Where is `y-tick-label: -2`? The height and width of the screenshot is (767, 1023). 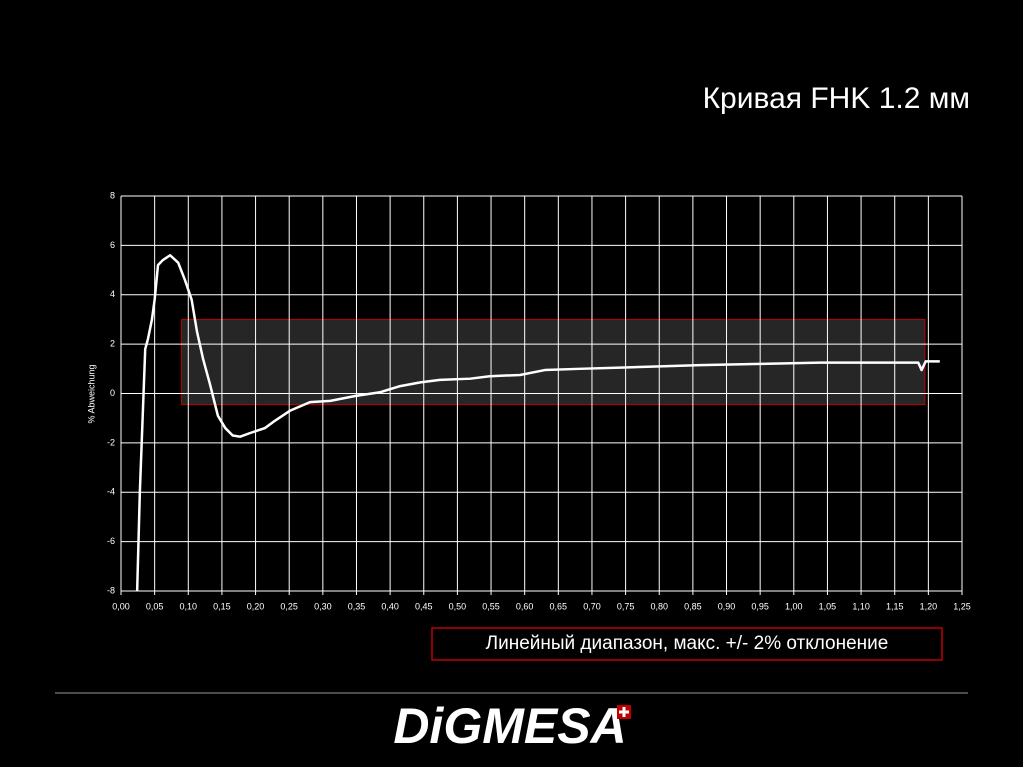
y-tick-label: -2 is located at coordinates (111, 442).